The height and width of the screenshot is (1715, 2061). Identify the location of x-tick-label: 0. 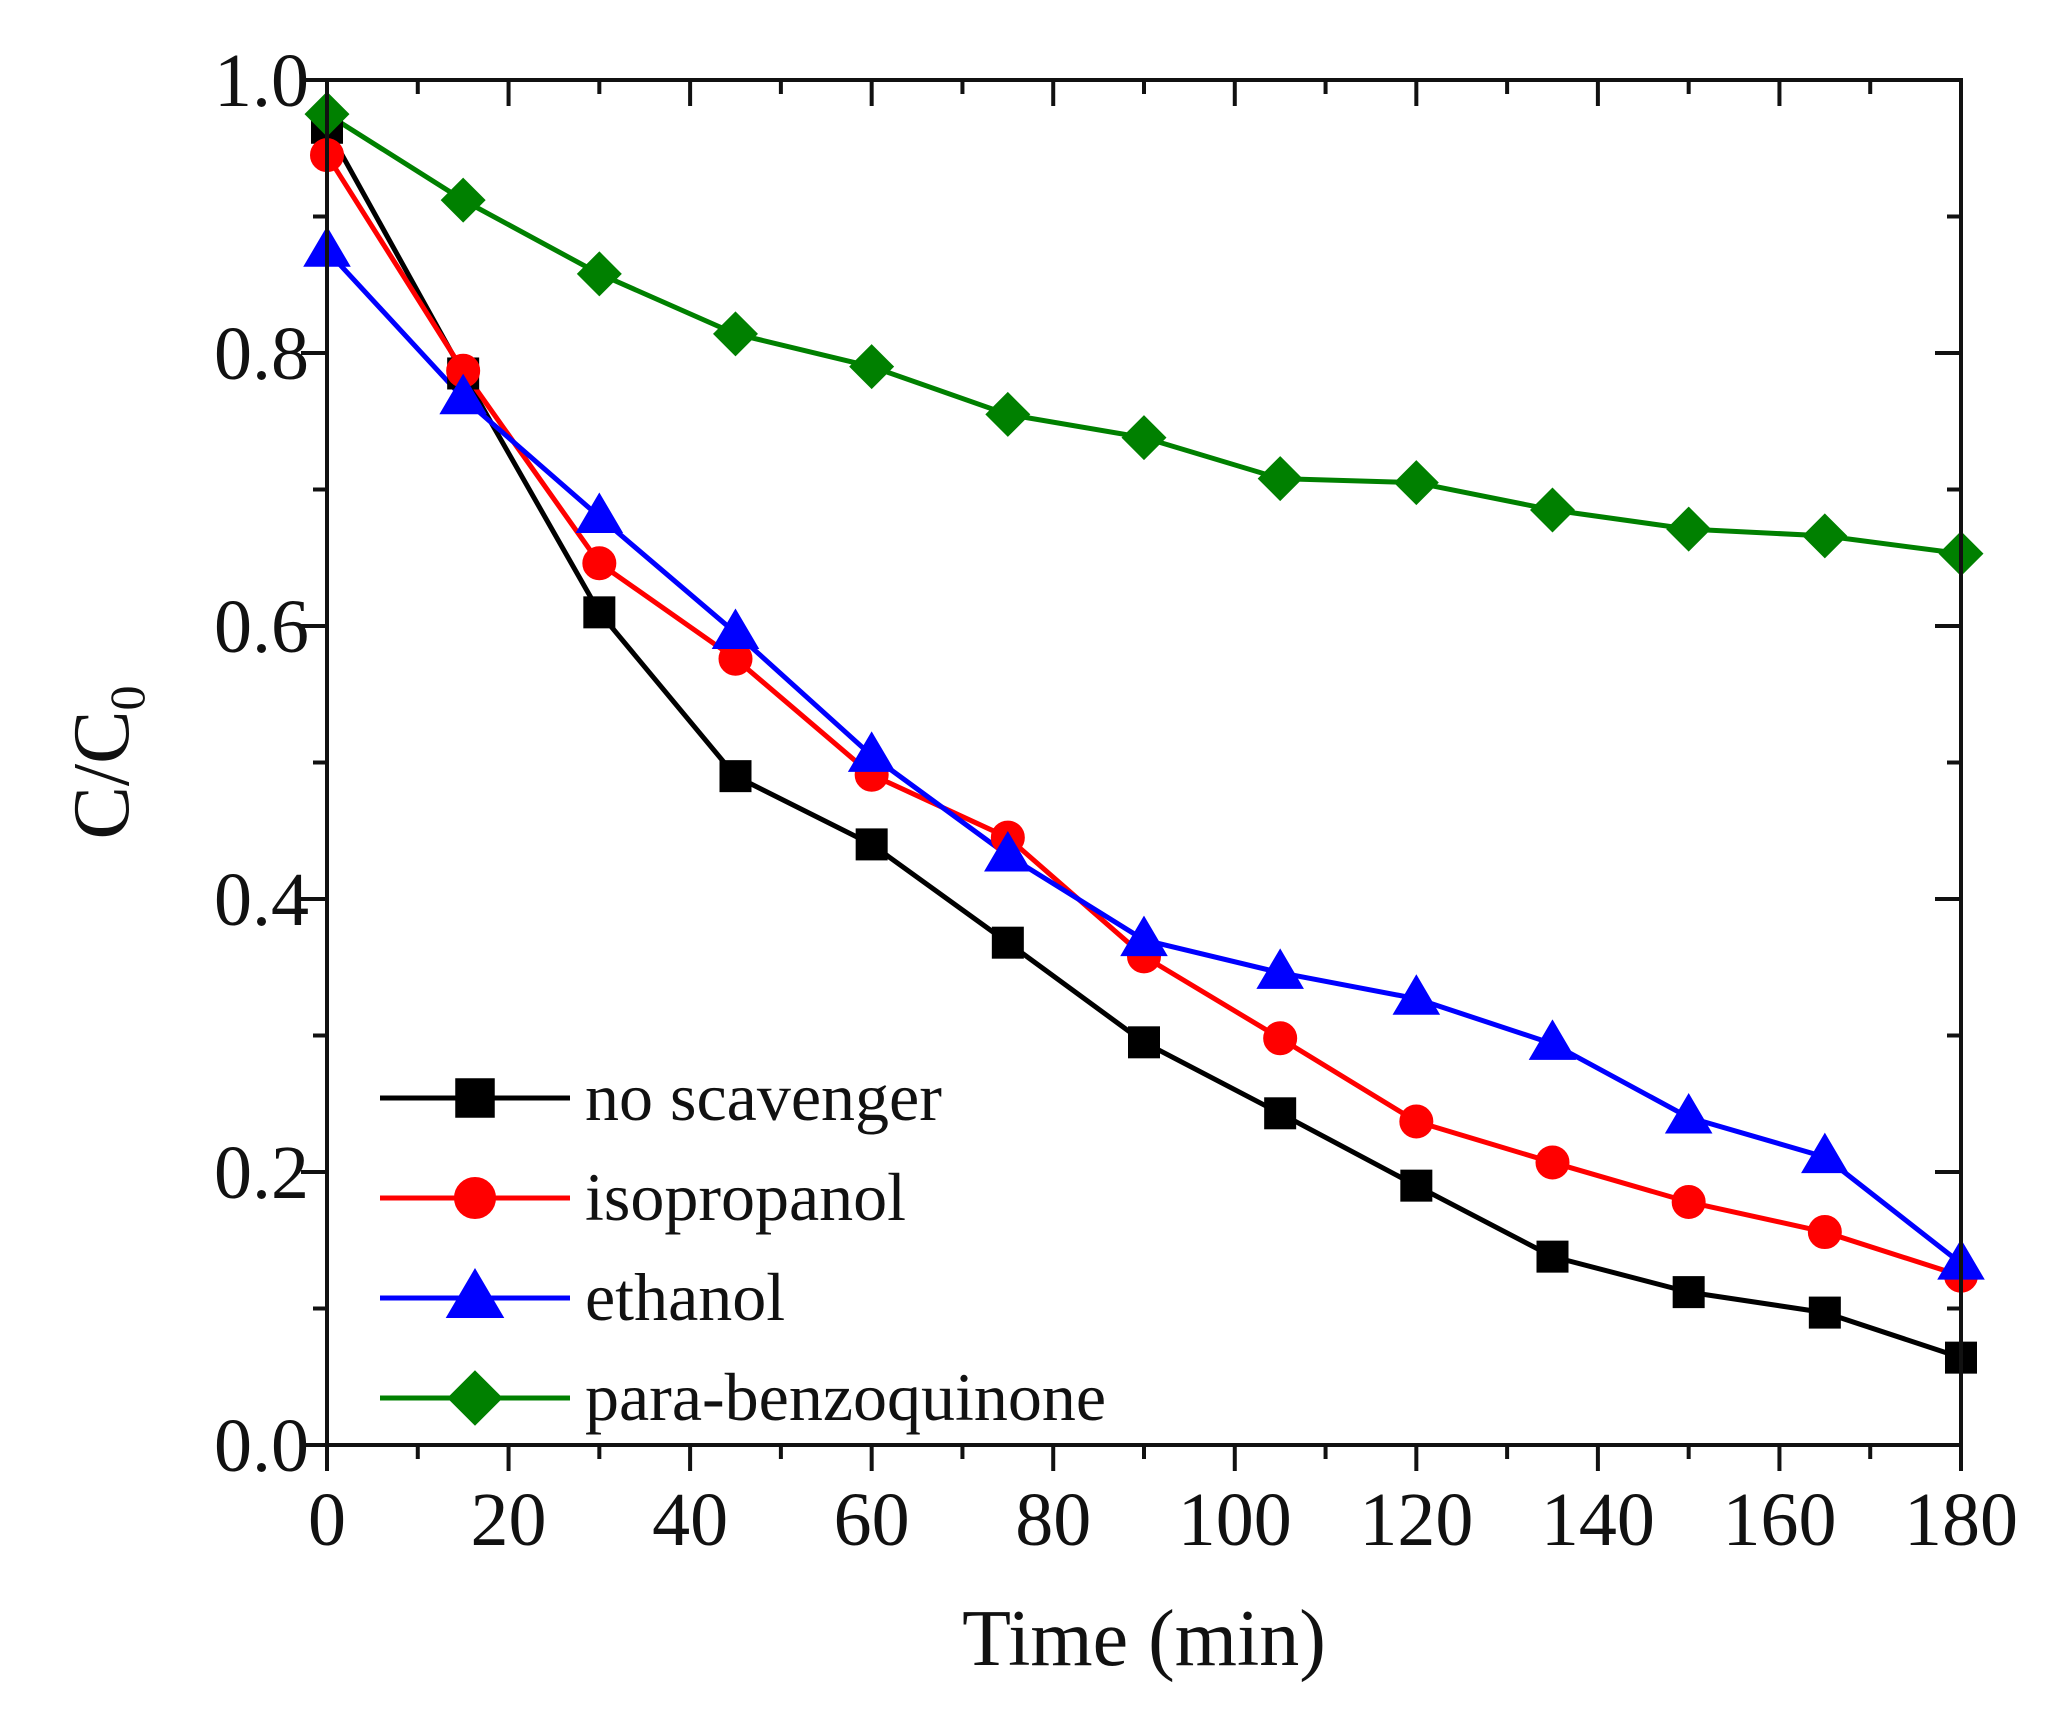
(327, 1520).